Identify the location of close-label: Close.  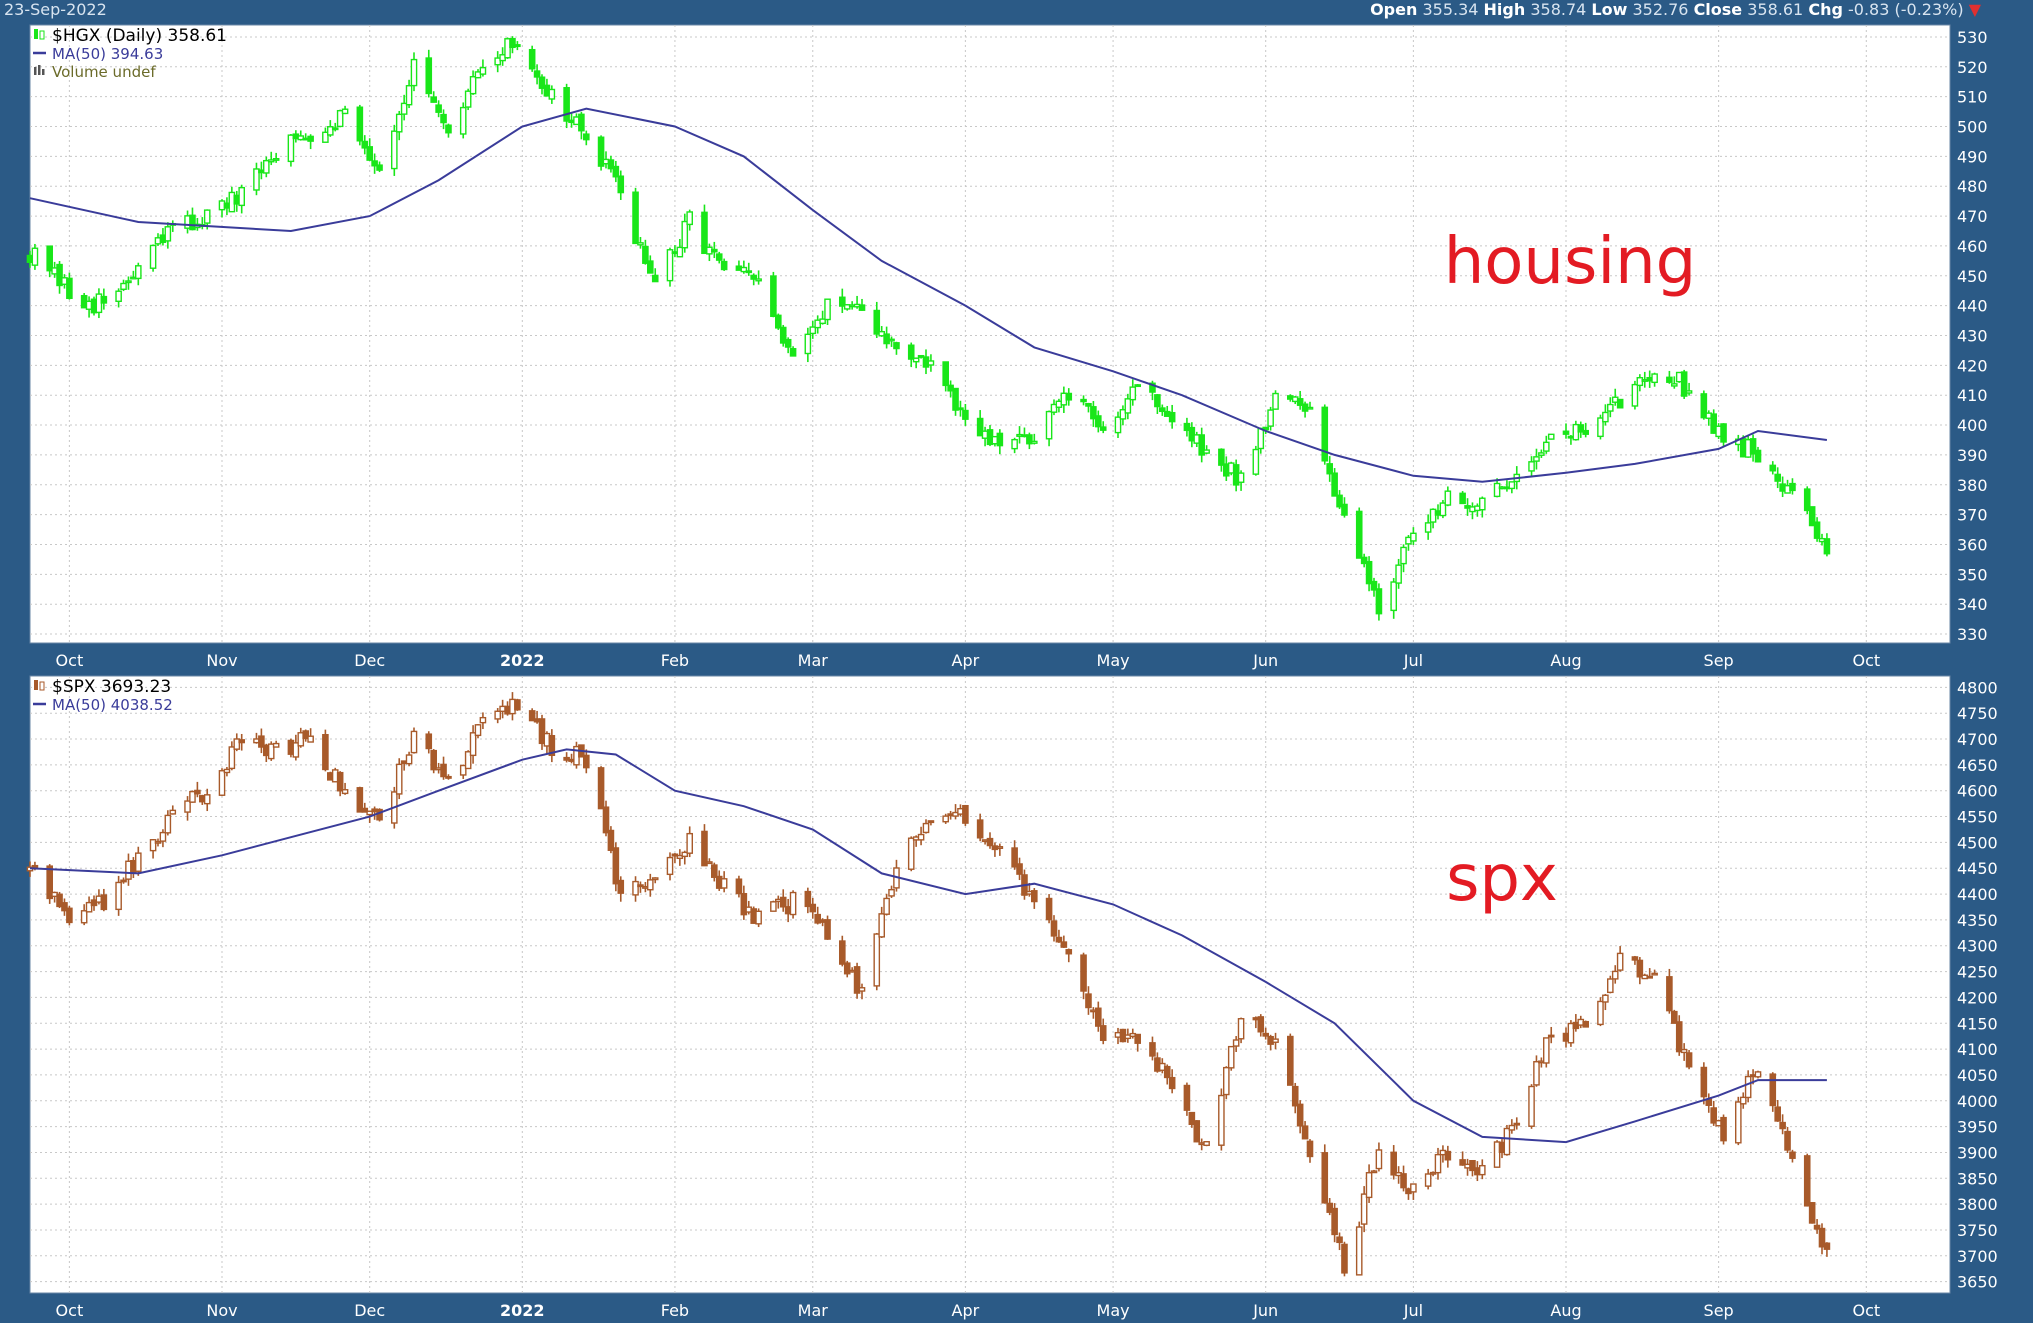
(1718, 9).